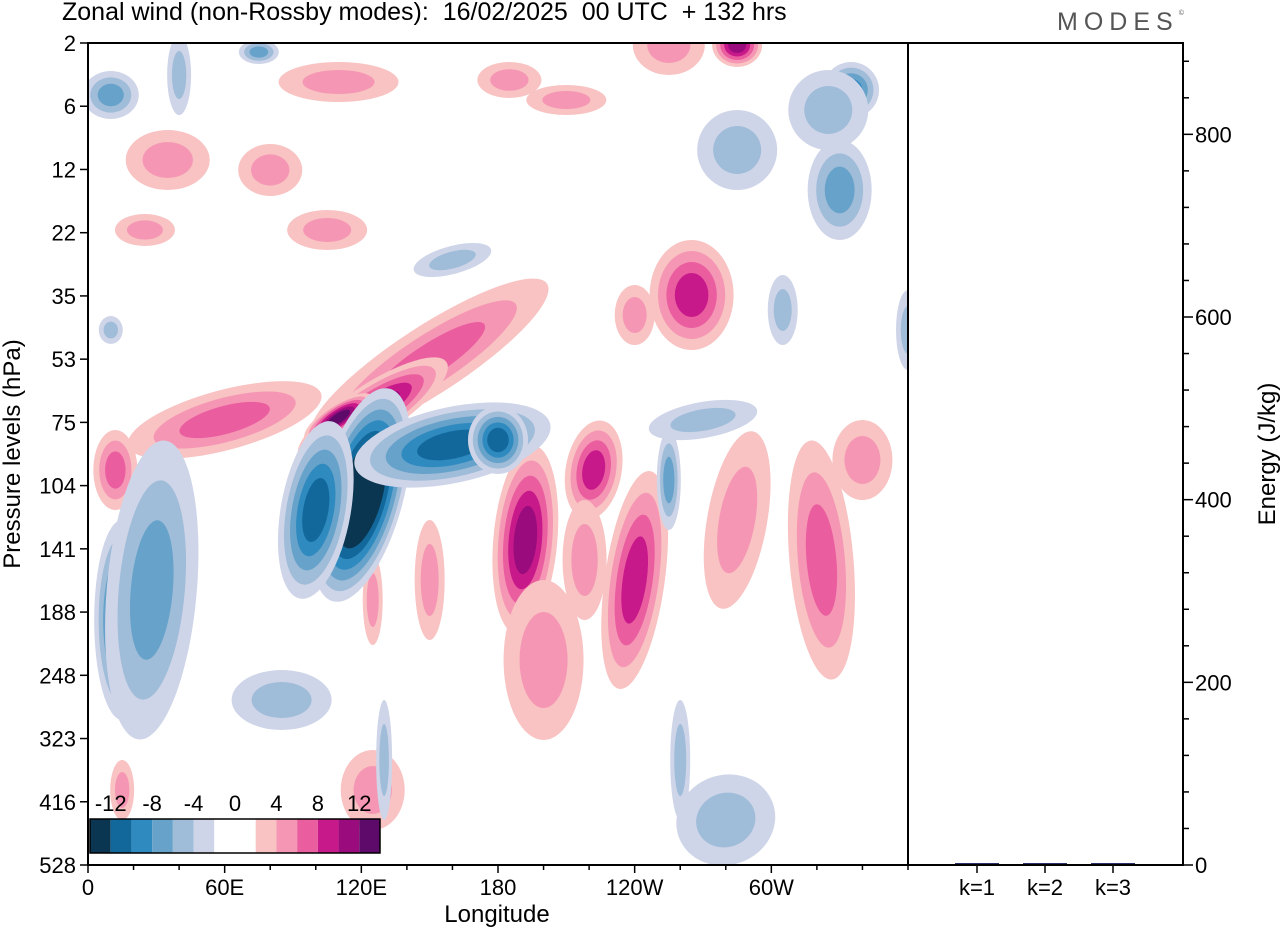 This screenshot has height=930, width=1280. Describe the element at coordinates (70, 106) in the screenshot. I see `y-tick-label: 6` at that location.